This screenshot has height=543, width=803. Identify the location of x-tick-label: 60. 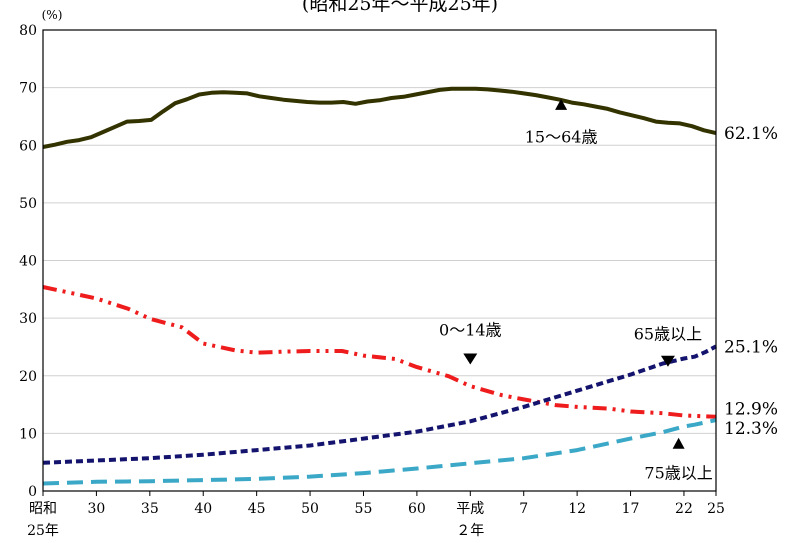
(417, 509).